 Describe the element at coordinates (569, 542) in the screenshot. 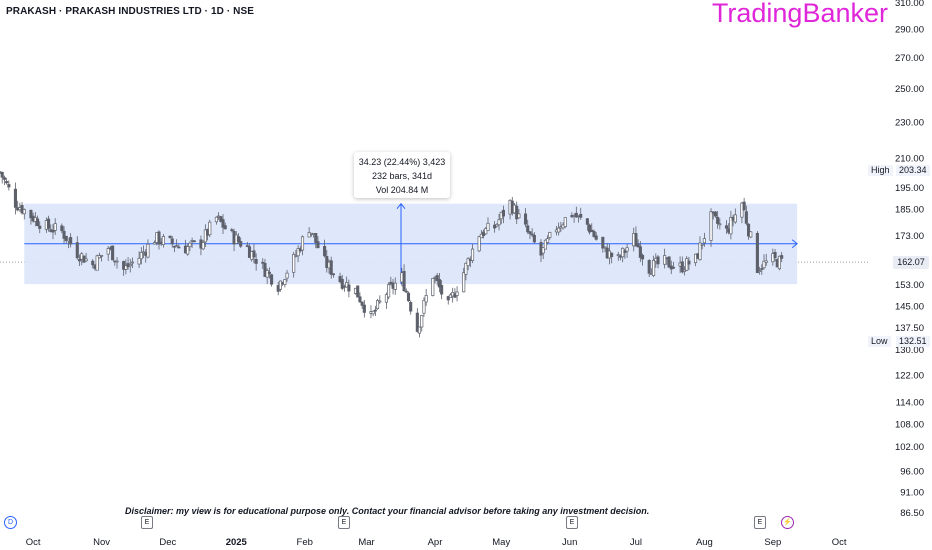

I see `time-axis-label: Jun` at that location.